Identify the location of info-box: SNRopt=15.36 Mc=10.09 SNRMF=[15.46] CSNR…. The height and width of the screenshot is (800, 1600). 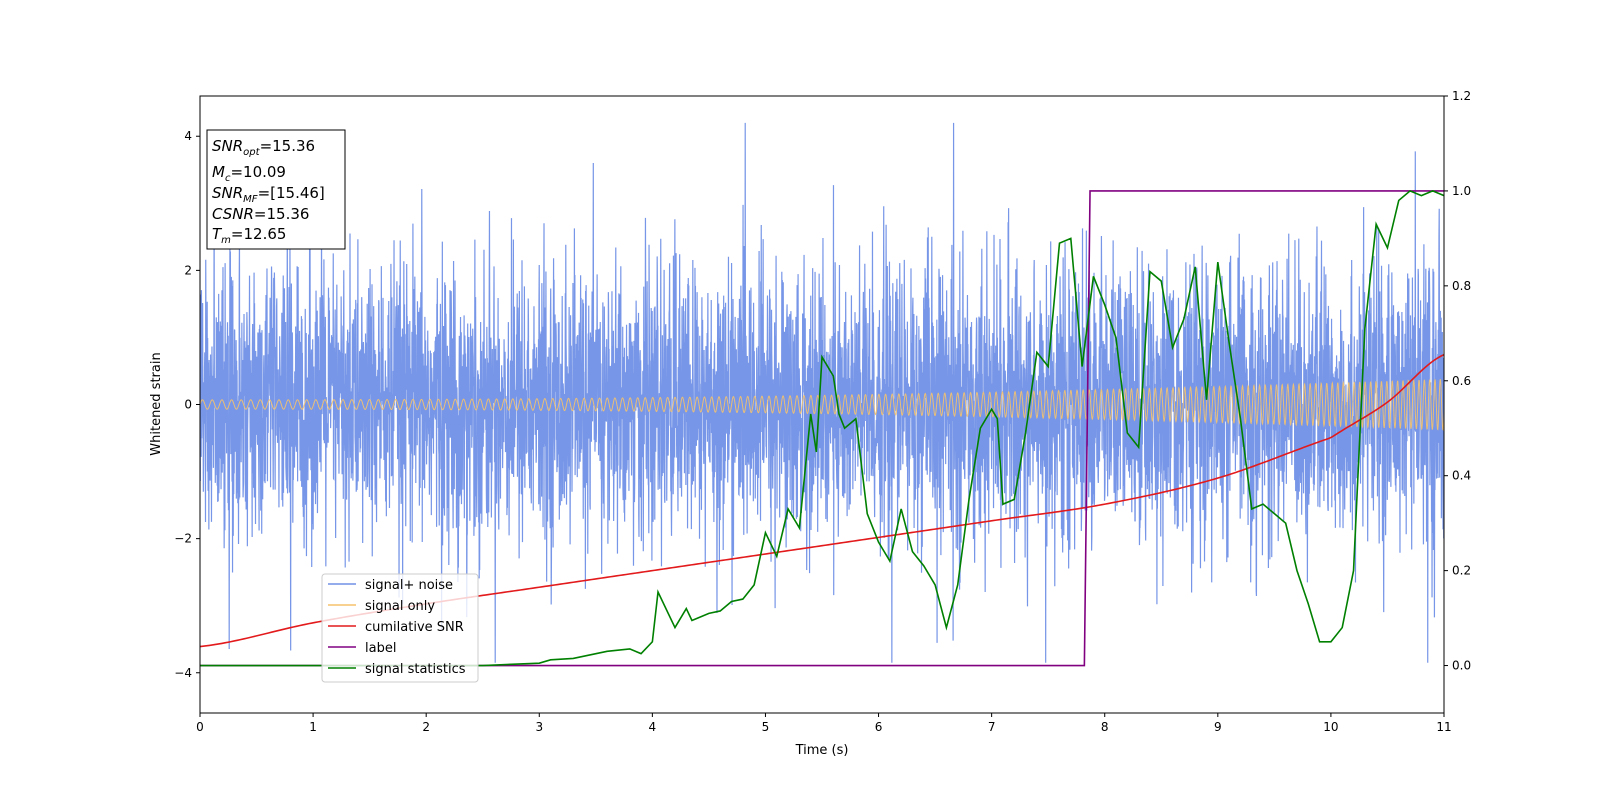
(276, 189).